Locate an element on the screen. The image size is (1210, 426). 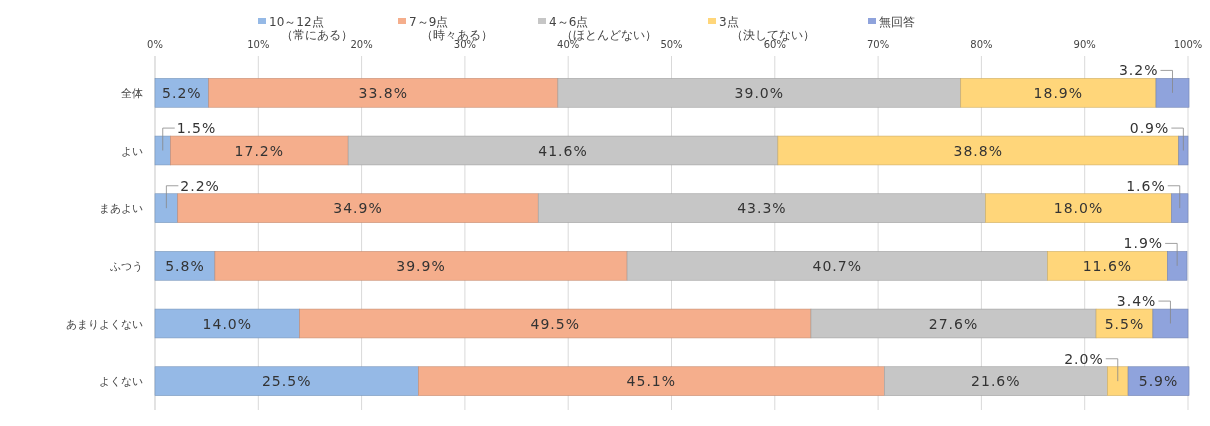
y-tick-label: ふつう is located at coordinates (126, 266).